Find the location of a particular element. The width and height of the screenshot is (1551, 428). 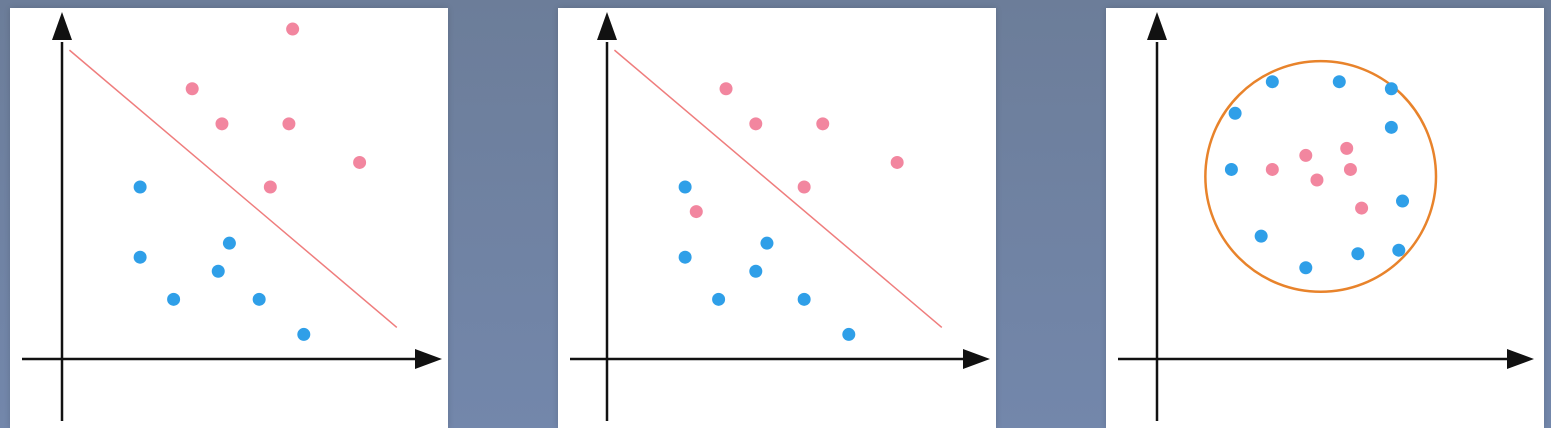

decision-boundary-circle is located at coordinates (1321, 176).